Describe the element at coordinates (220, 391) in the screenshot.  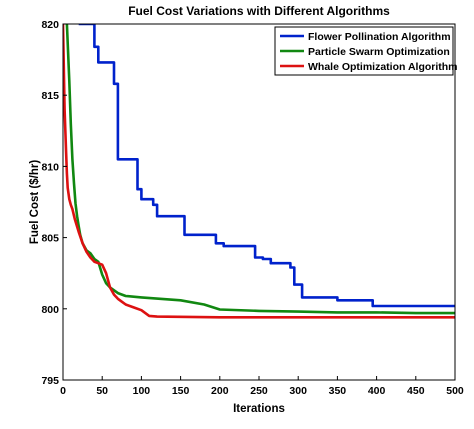
I see `x-tick-label: 200` at that location.